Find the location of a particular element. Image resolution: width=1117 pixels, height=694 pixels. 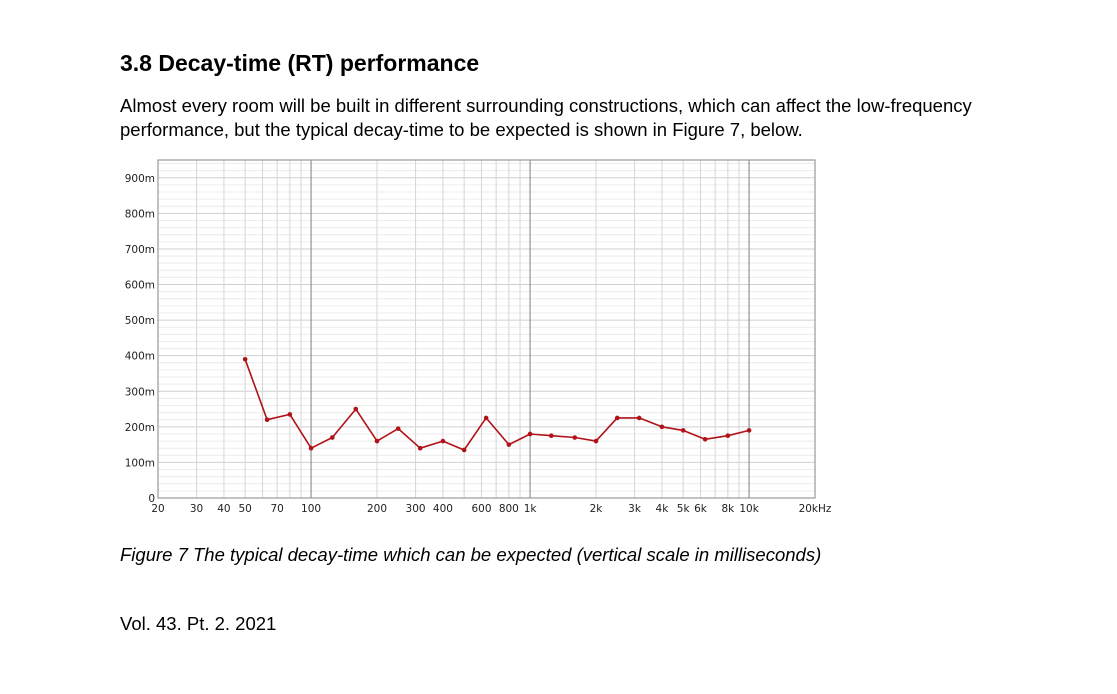

x-tick-label: 50 is located at coordinates (244, 509).